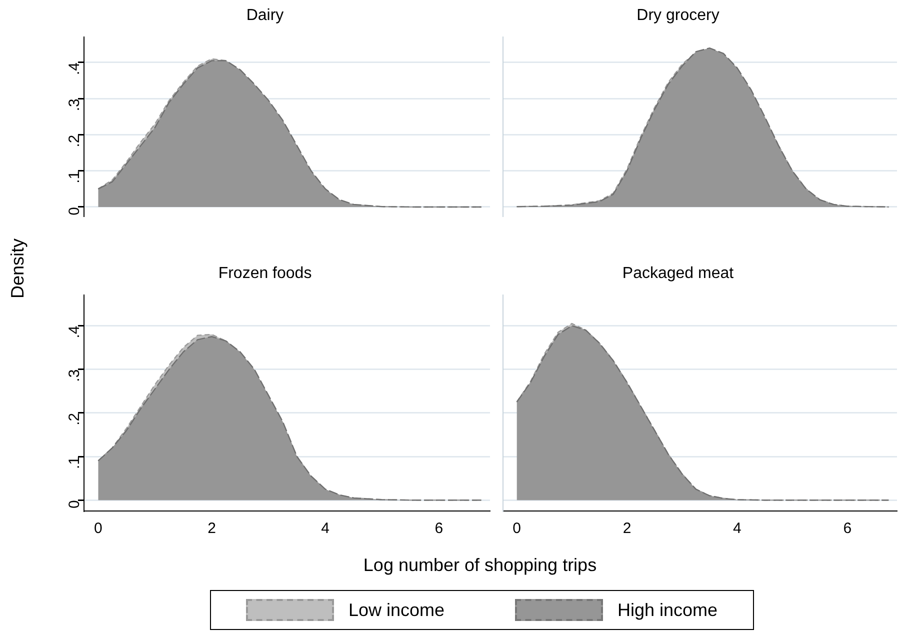  Describe the element at coordinates (678, 15) in the screenshot. I see `chart-title: Dry grocery` at that location.